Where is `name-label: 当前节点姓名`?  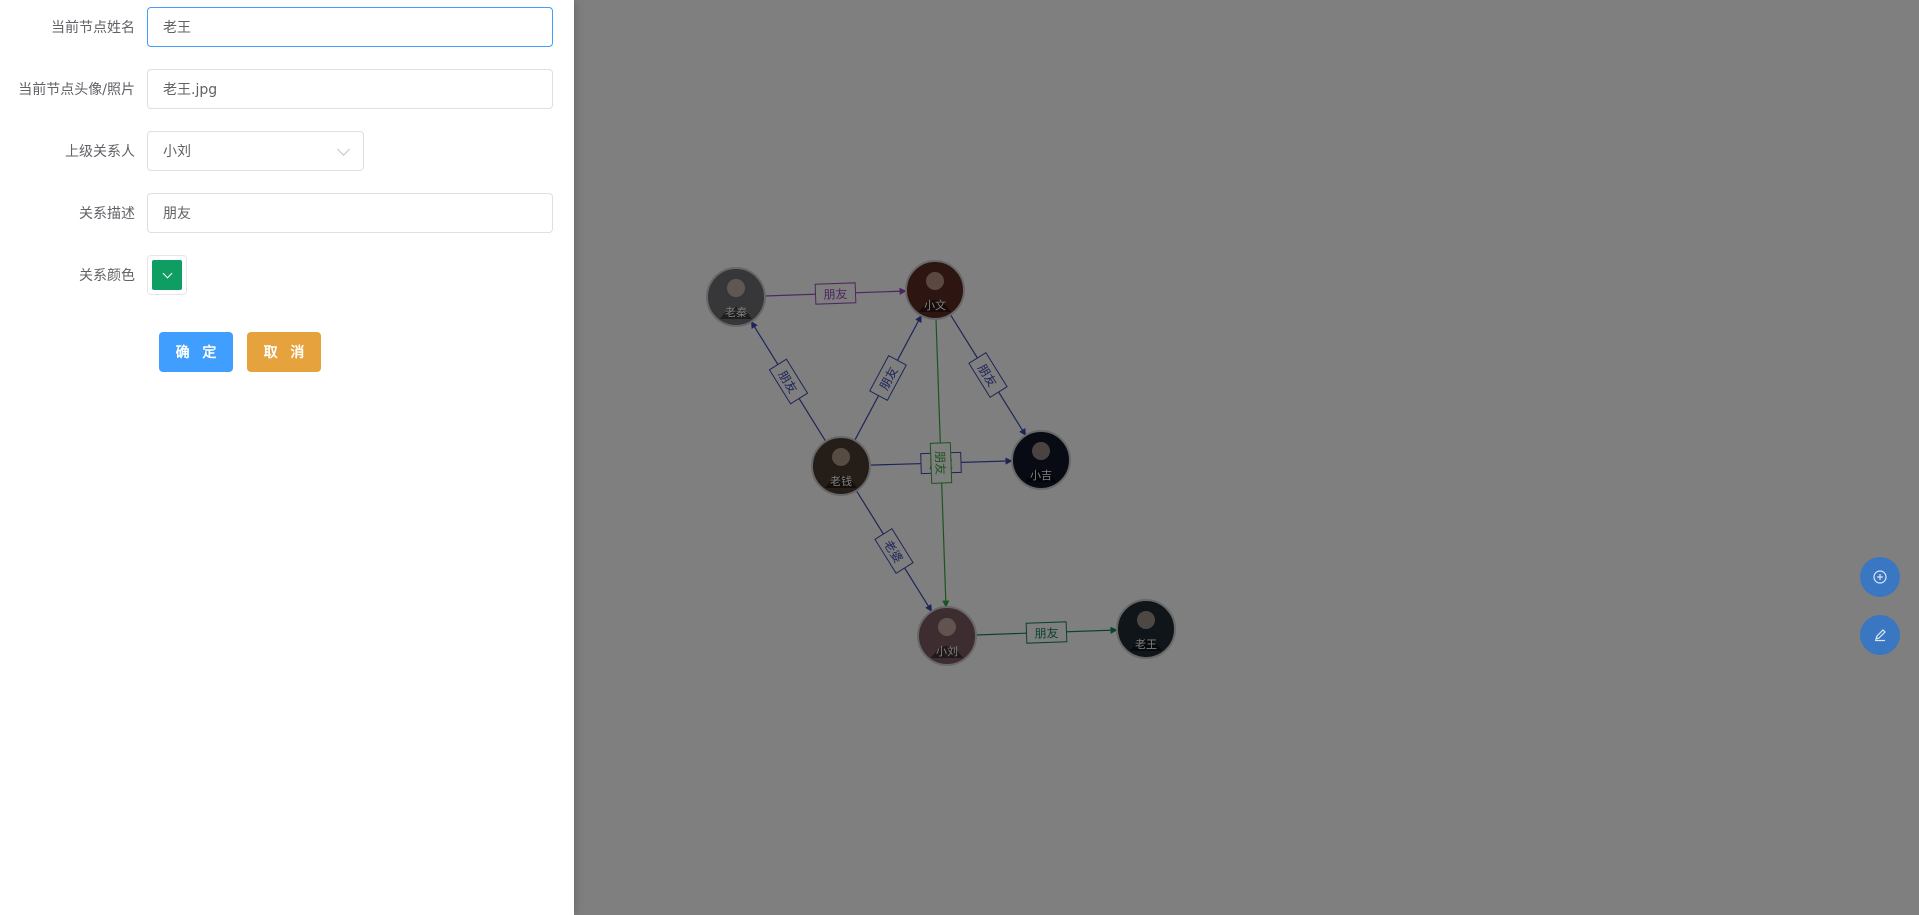
name-label: 当前节点姓名 is located at coordinates (93, 28).